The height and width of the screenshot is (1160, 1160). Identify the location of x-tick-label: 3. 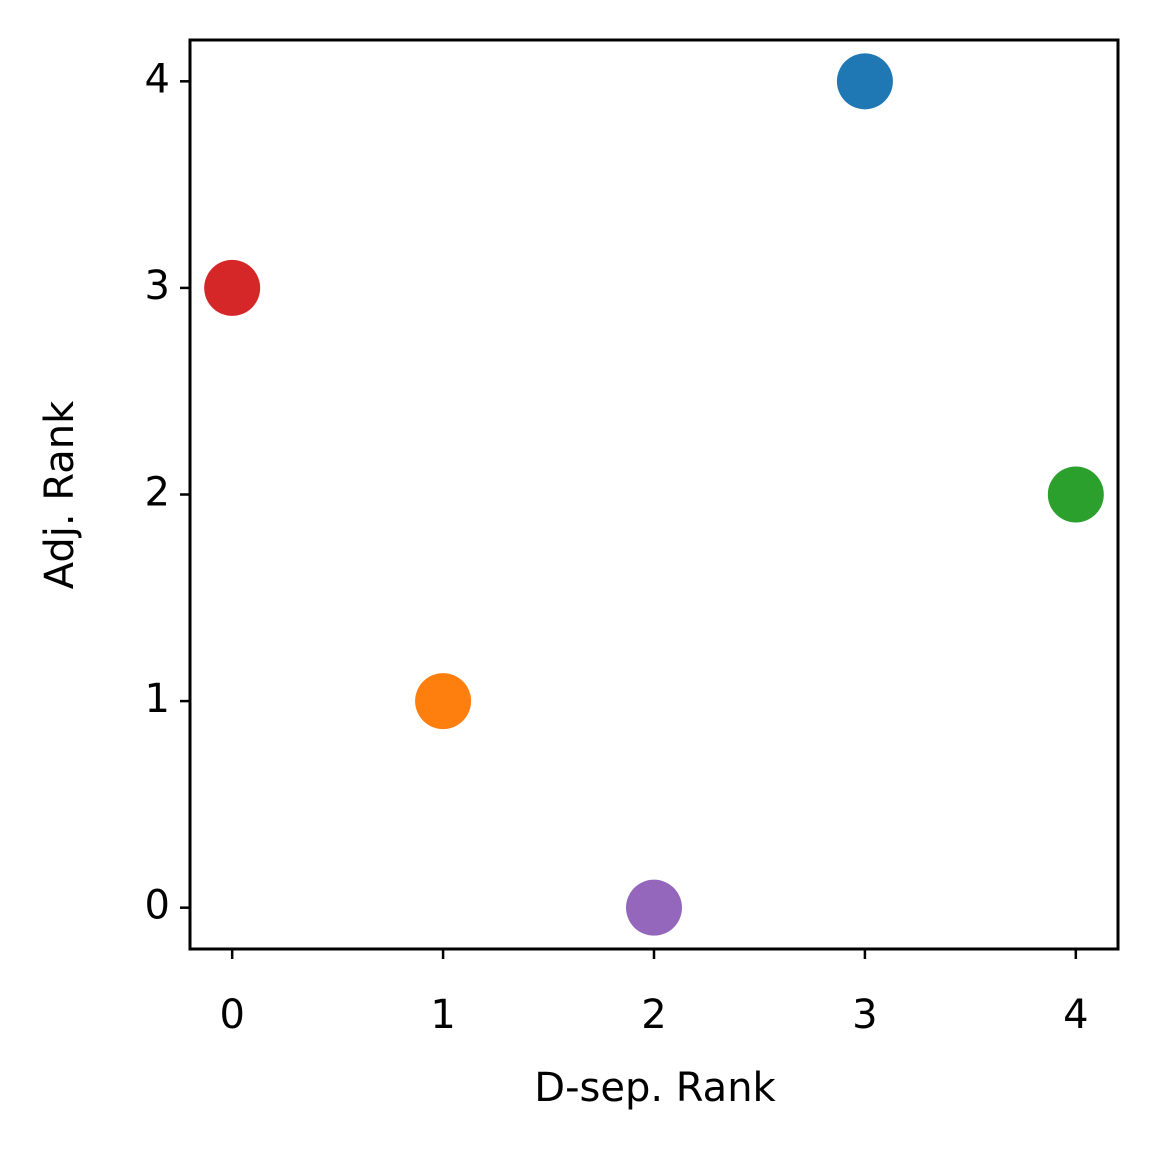
(864, 1015).